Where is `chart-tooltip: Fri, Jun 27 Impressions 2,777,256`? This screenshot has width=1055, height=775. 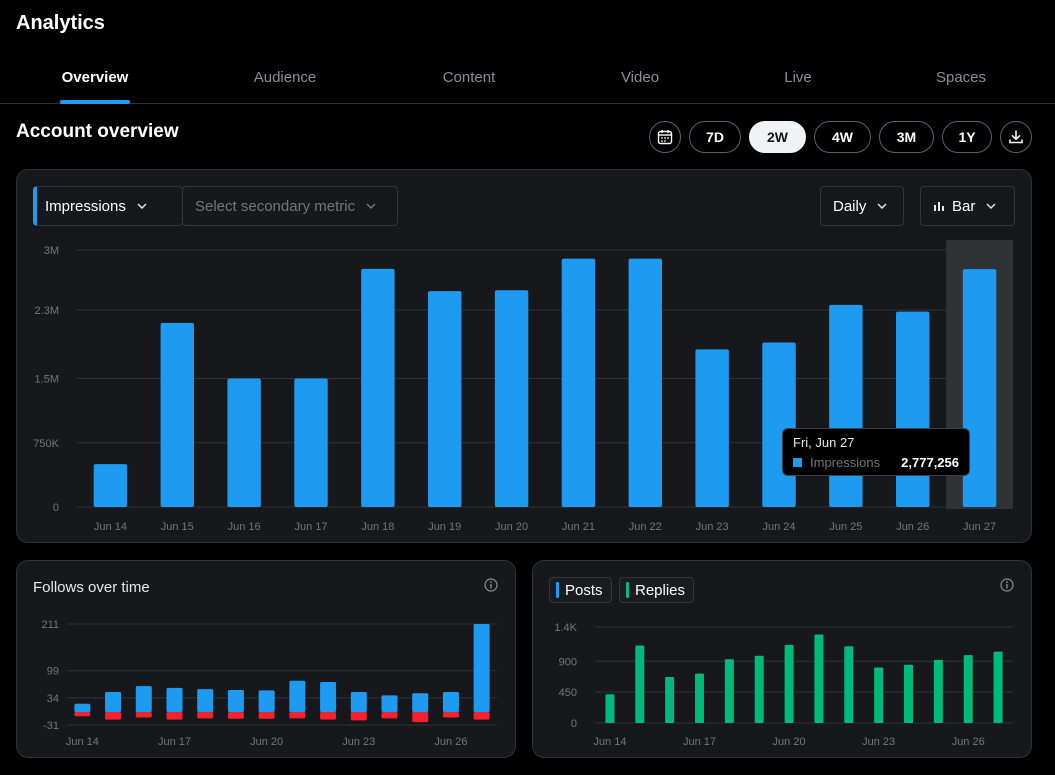 chart-tooltip: Fri, Jun 27 Impressions 2,777,256 is located at coordinates (876, 452).